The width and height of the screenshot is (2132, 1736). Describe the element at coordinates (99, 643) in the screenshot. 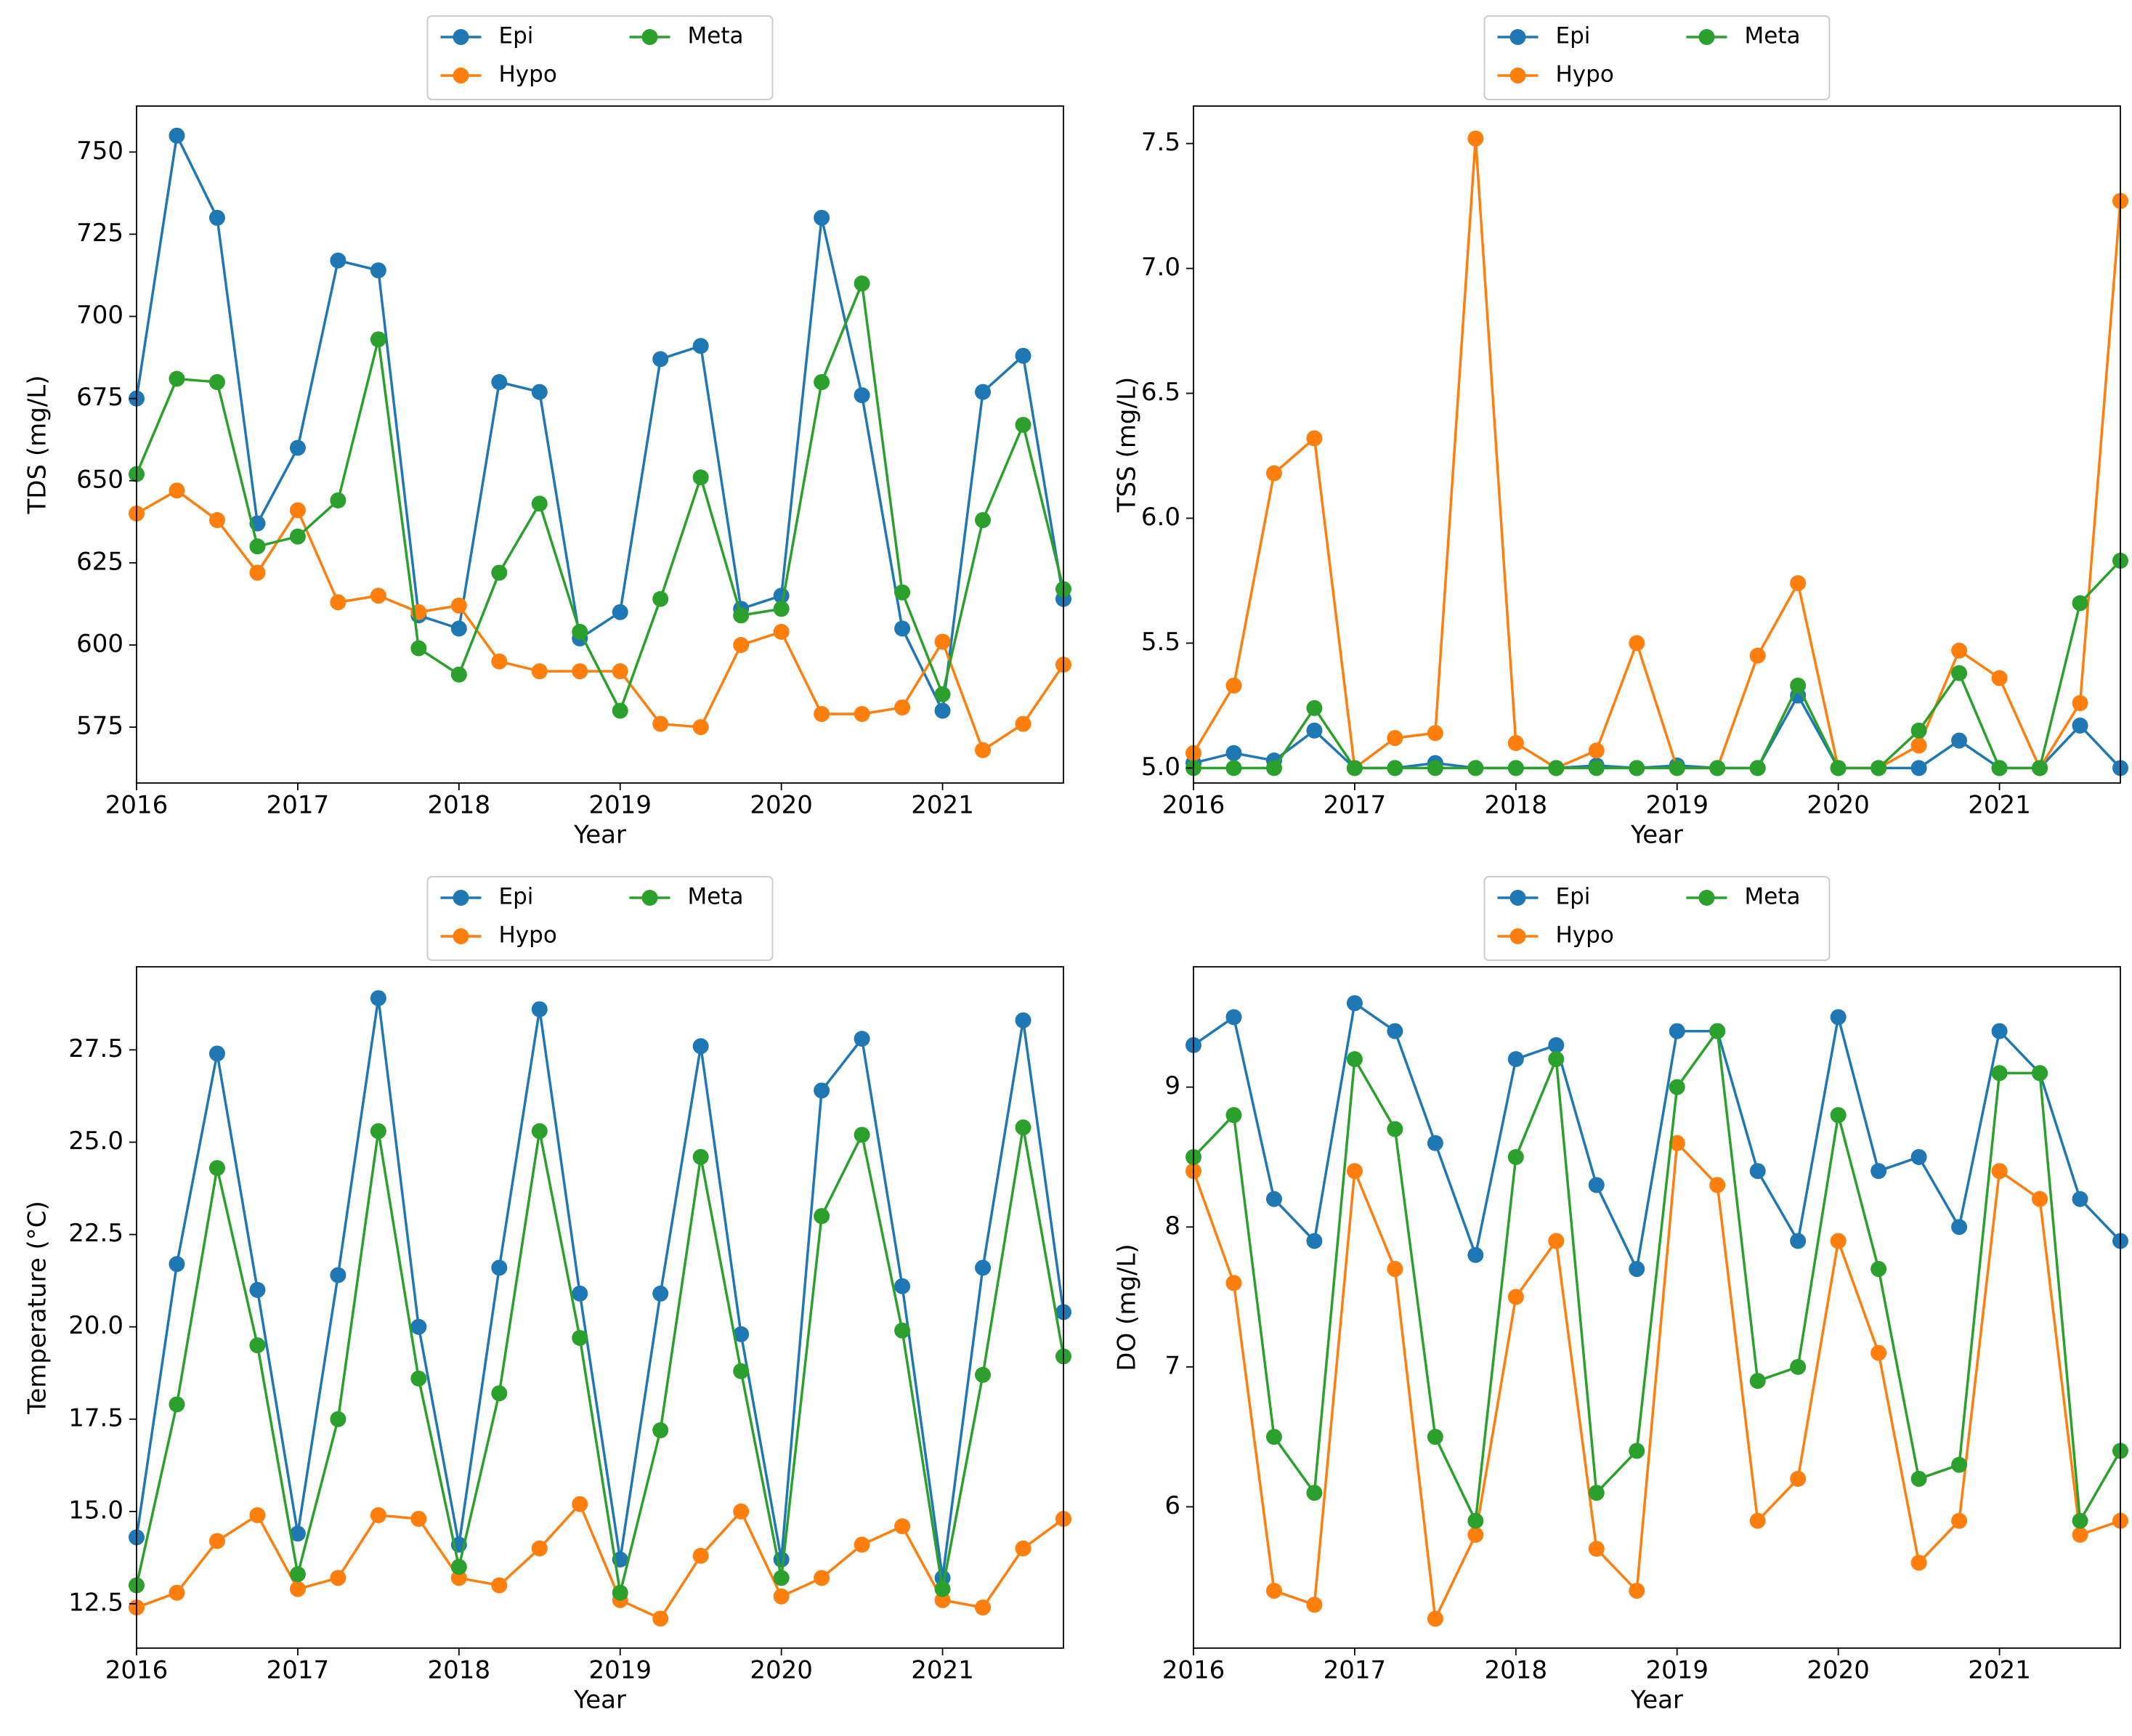

I see `y-tick-label: 600` at that location.